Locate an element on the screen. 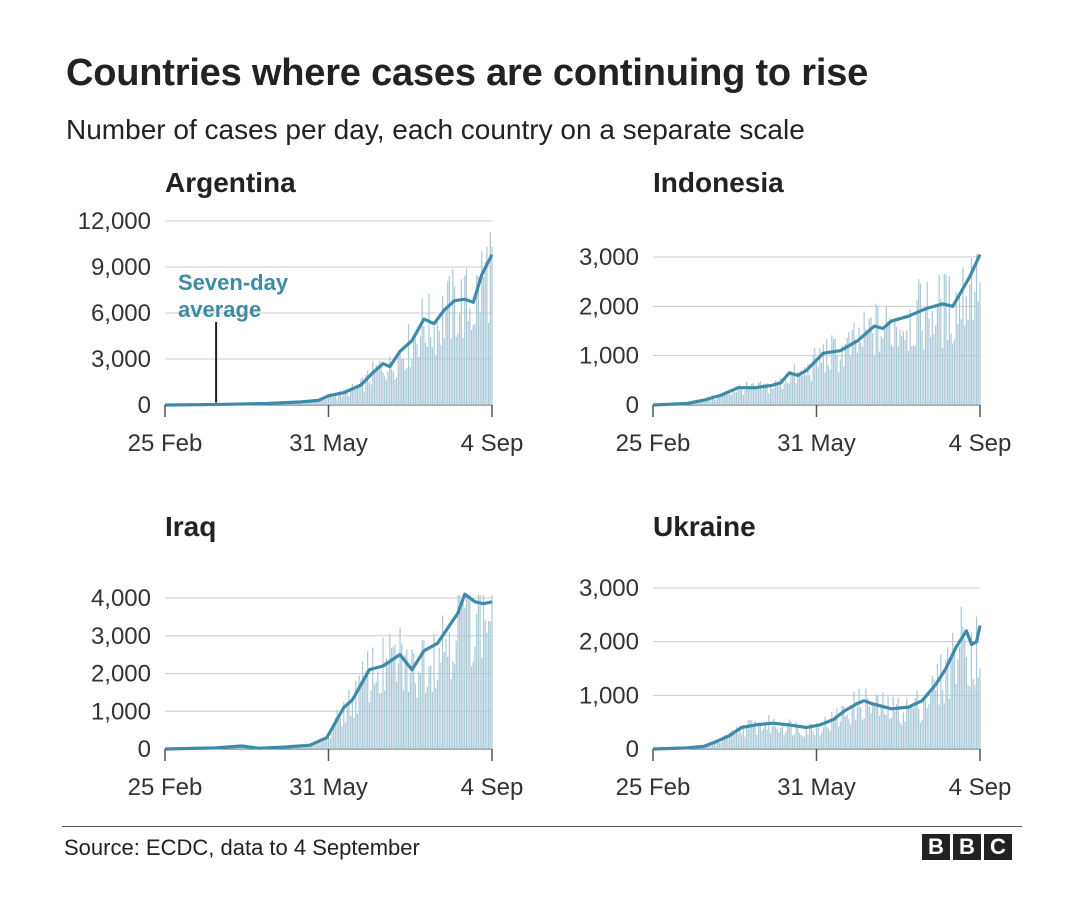 The height and width of the screenshot is (912, 1080). y-tick-label: 2,000 is located at coordinates (121, 674).